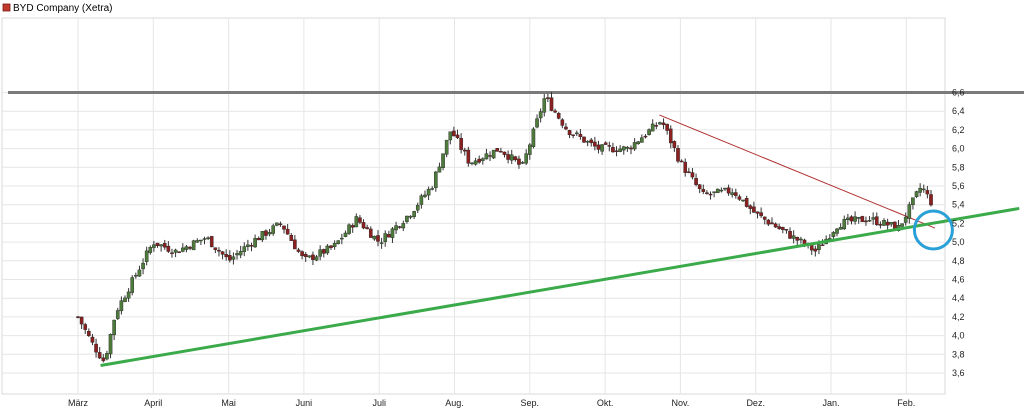 The width and height of the screenshot is (1026, 419). What do you see at coordinates (958, 186) in the screenshot?
I see `y-tick-label: 5,6` at bounding box center [958, 186].